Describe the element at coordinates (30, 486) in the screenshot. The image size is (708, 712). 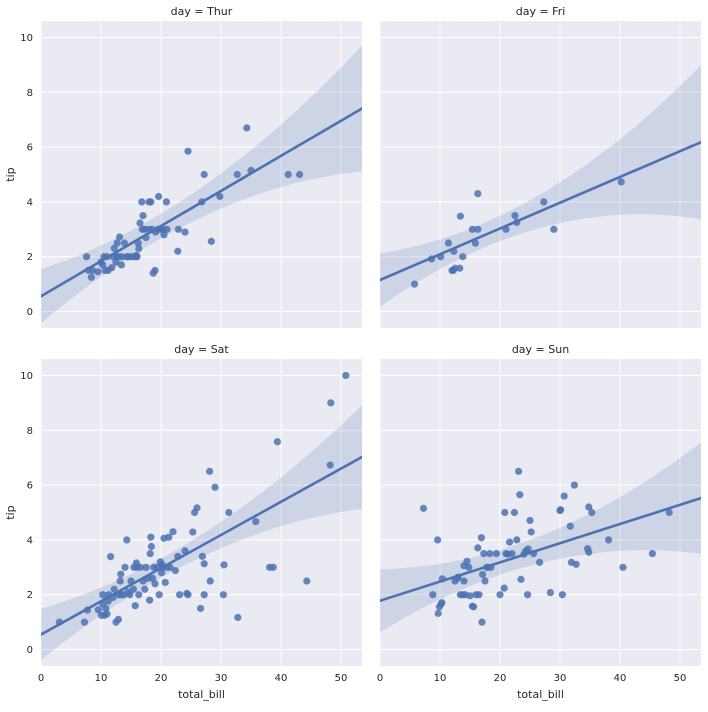
I see `y-tick-label: 6` at that location.